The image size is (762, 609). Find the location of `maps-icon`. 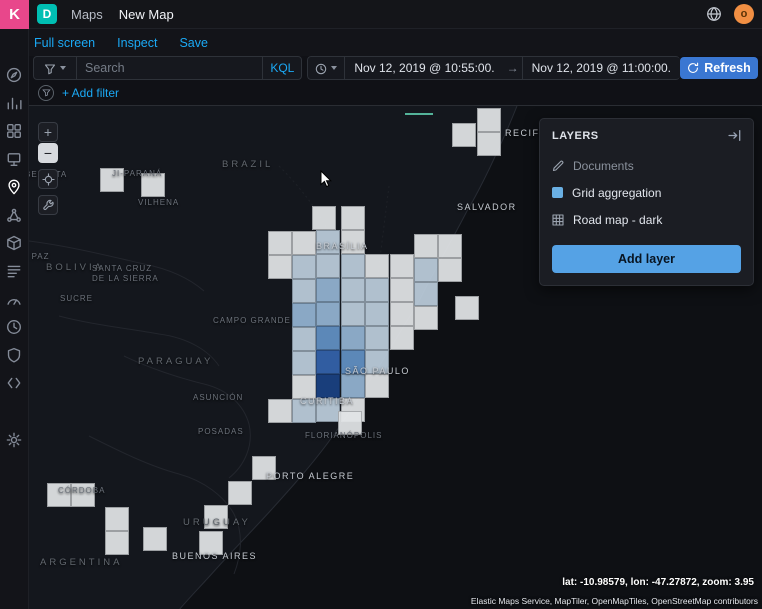

maps-icon is located at coordinates (14, 187).